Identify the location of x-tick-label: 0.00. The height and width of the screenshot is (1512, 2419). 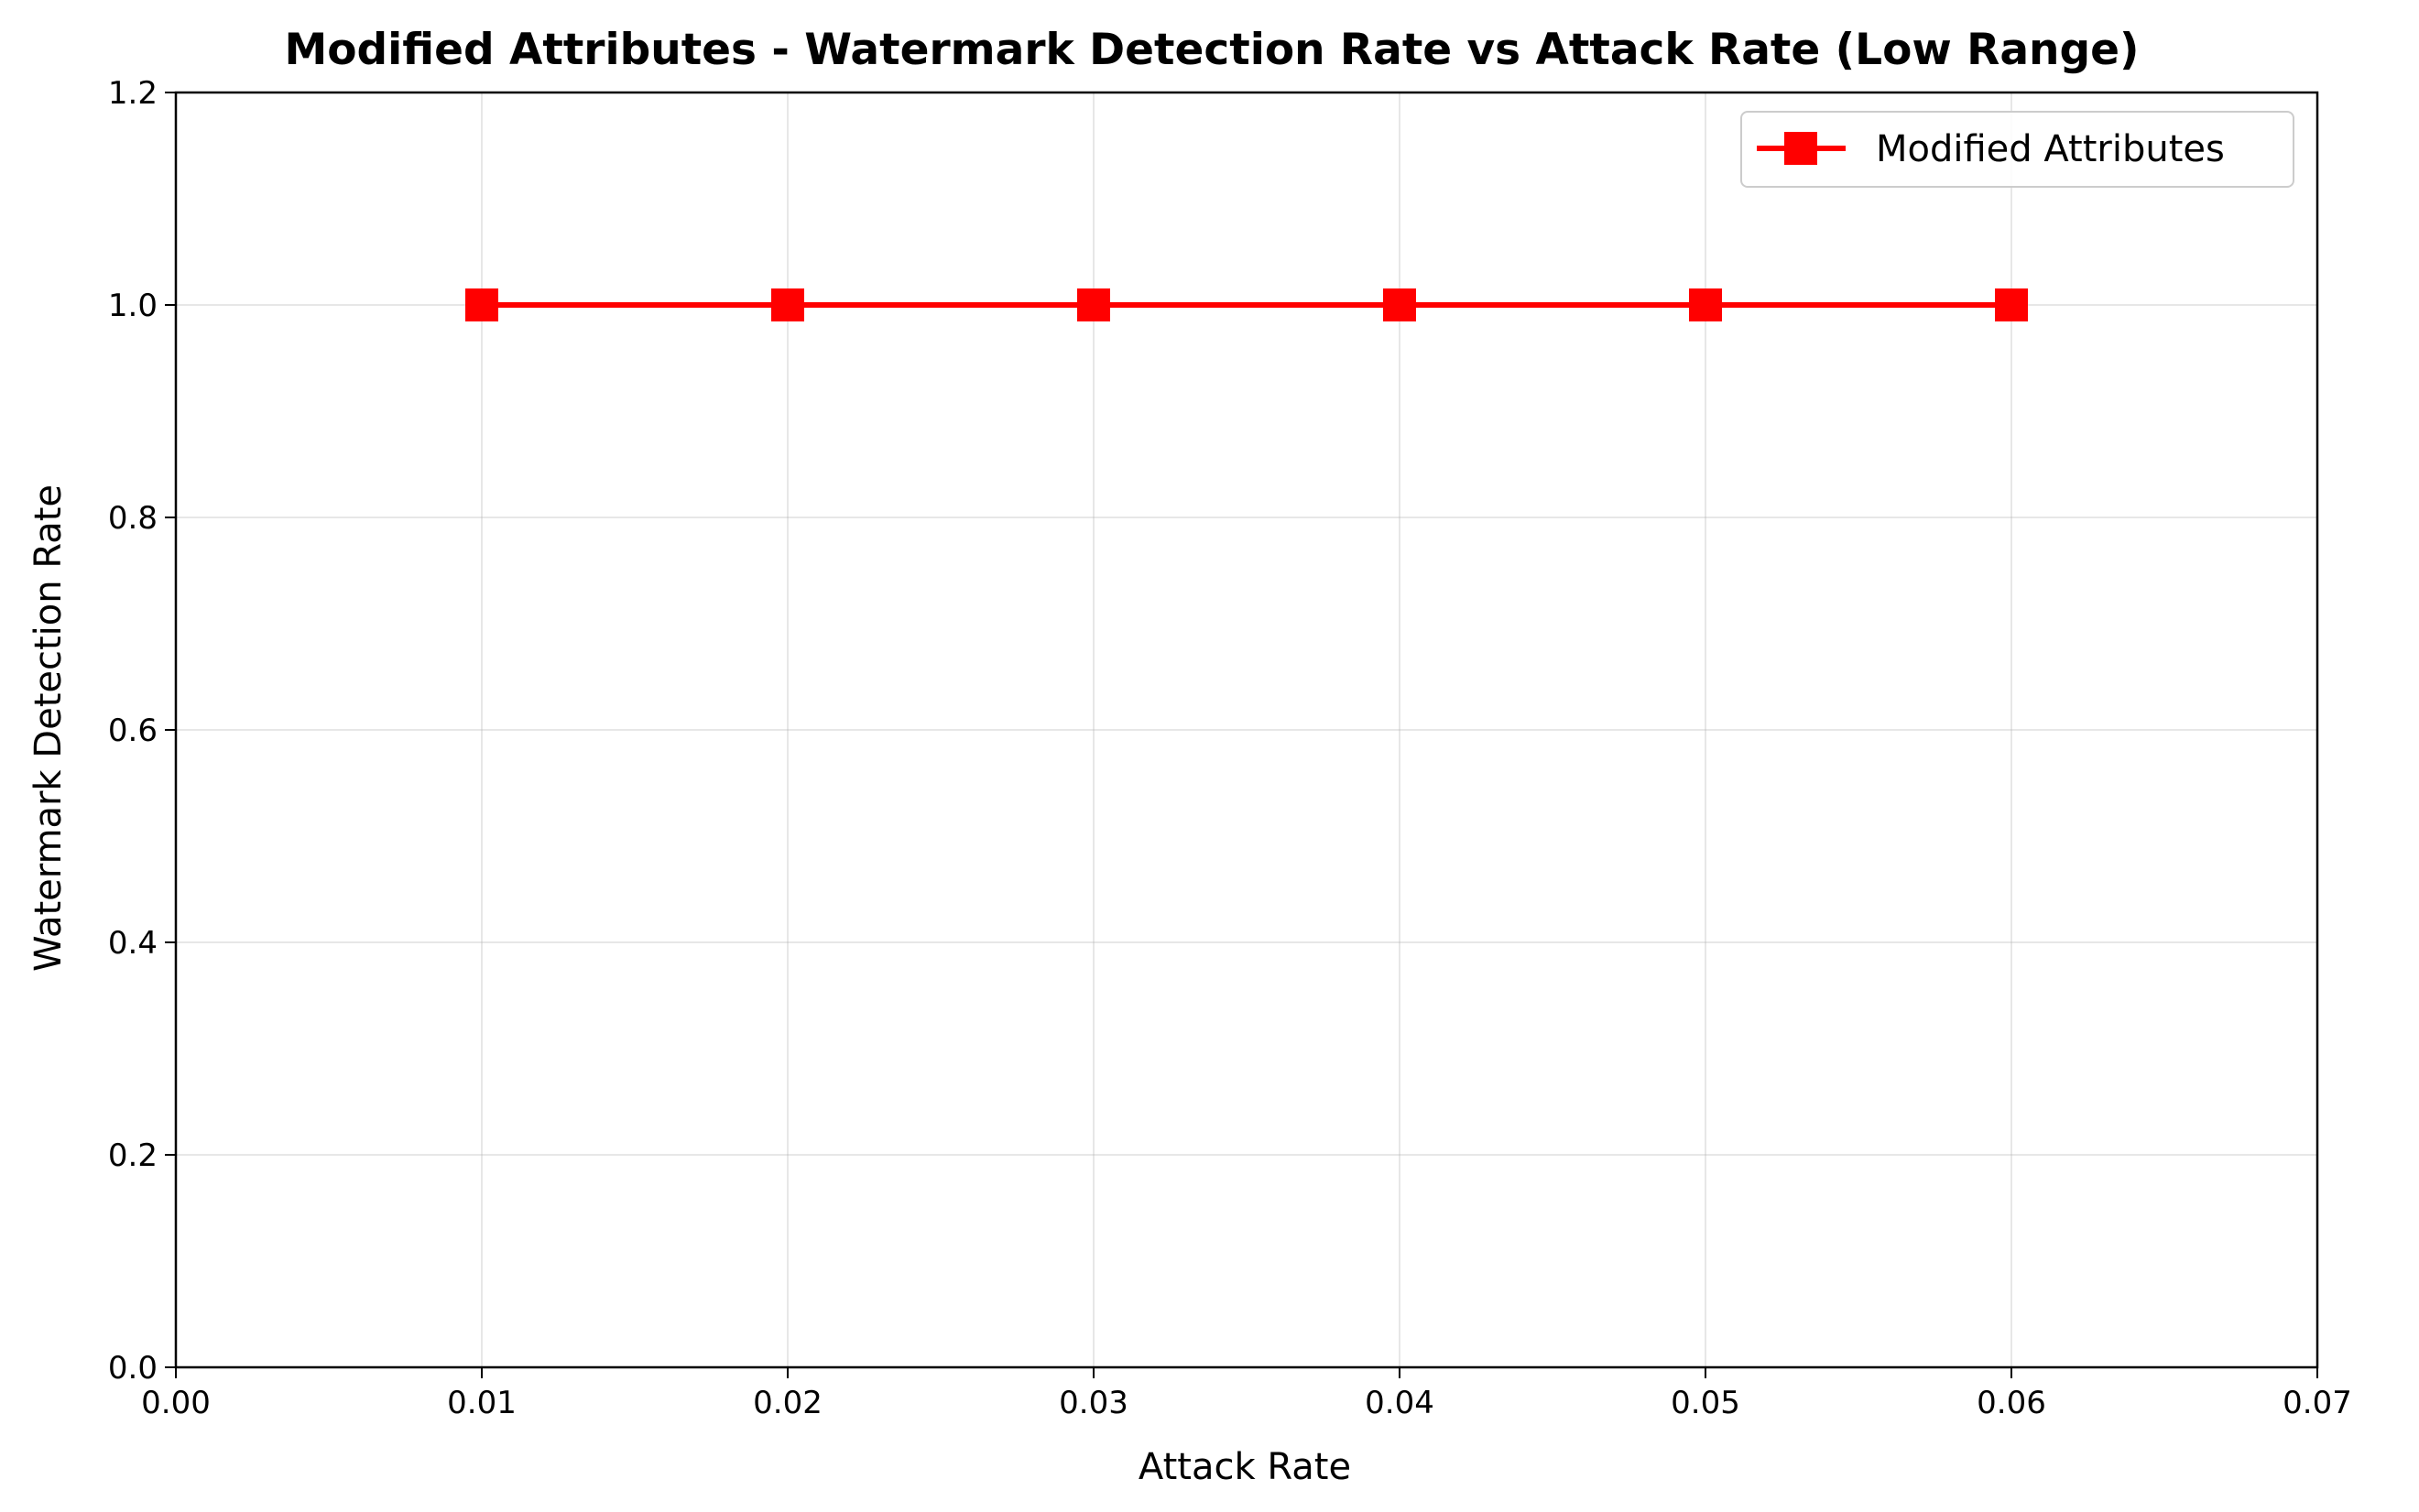
(176, 1403).